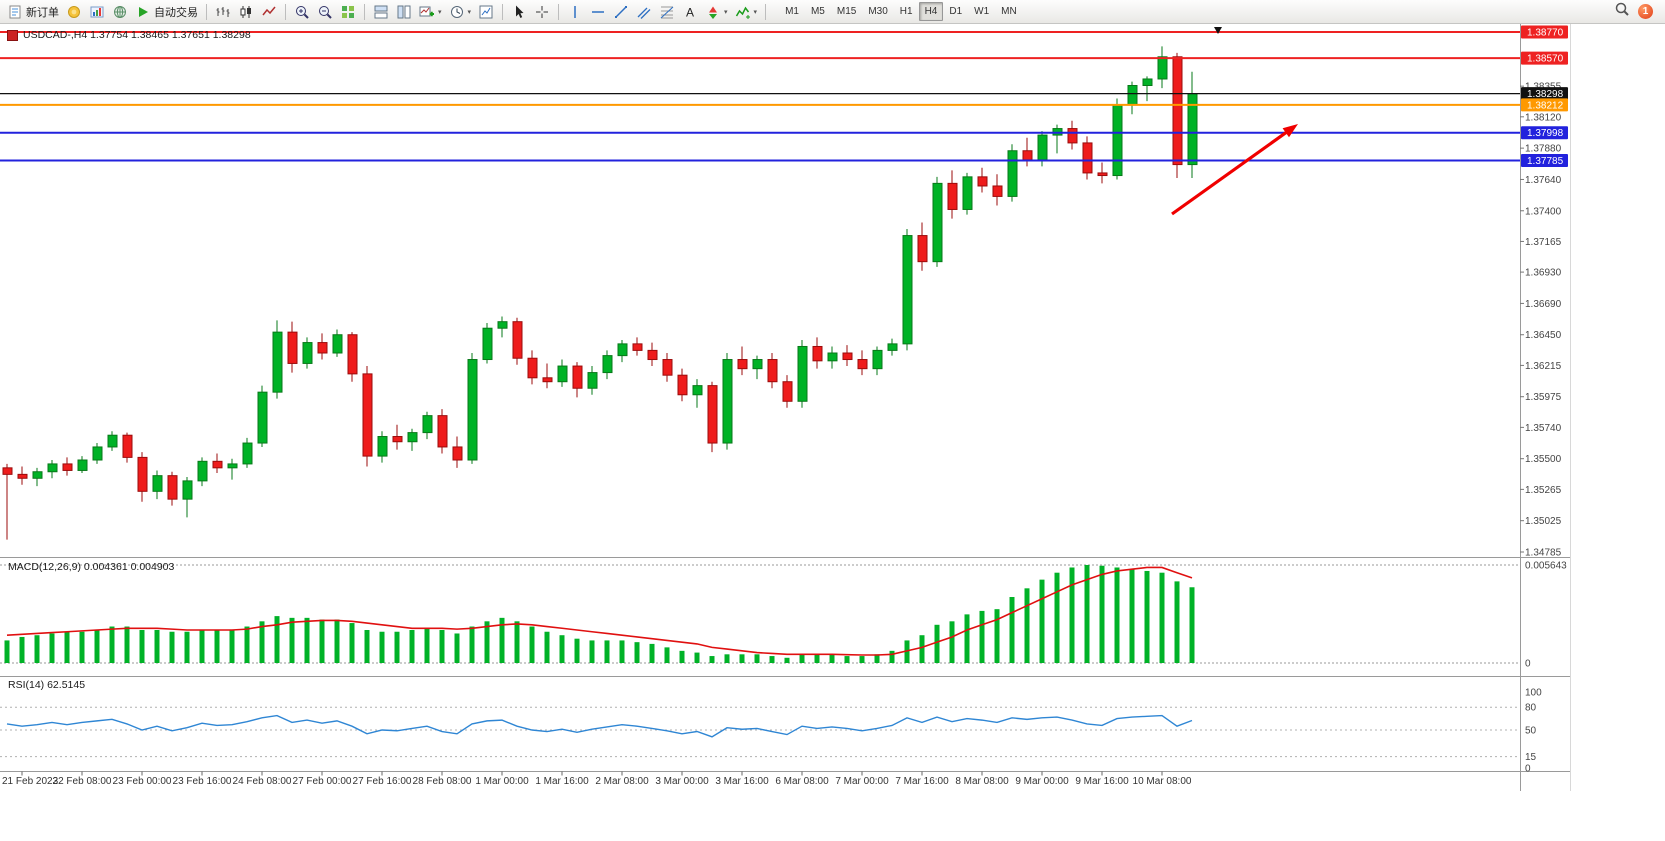  Describe the element at coordinates (42, 12) in the screenshot. I see `new-order-button-label: 新订单` at that location.